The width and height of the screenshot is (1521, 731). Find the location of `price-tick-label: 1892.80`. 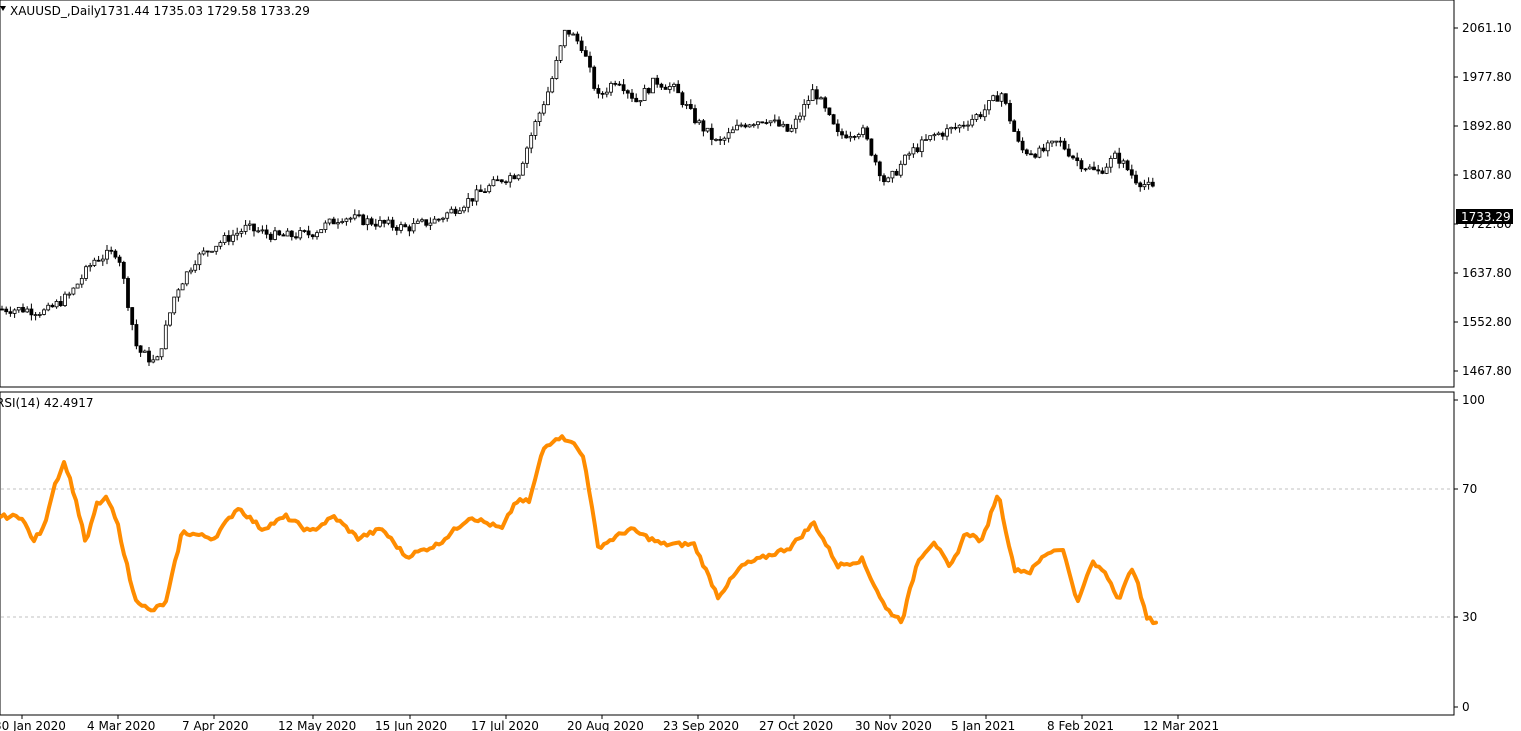

price-tick-label: 1892.80 is located at coordinates (1487, 126).